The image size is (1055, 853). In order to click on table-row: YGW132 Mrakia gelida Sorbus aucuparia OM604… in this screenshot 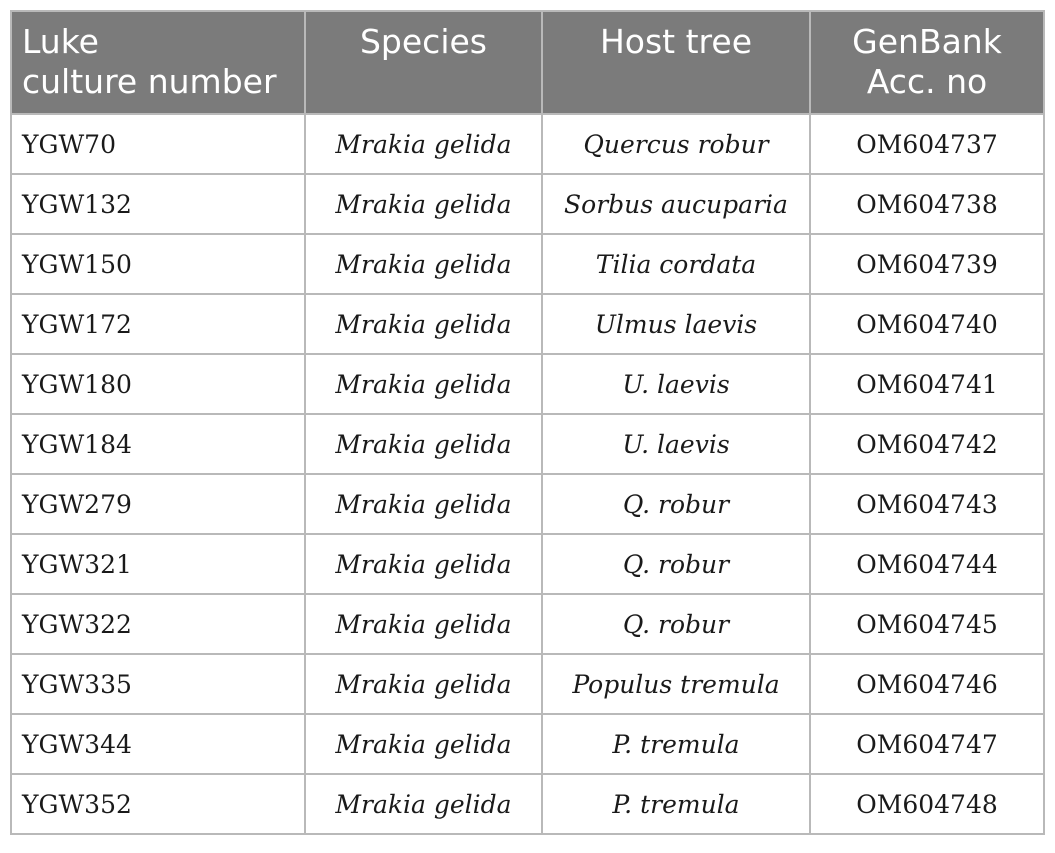, I will do `click(527, 204)`.